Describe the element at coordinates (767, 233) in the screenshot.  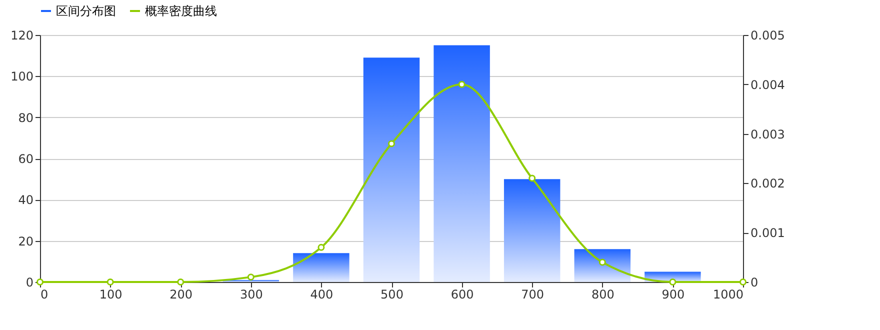
I see `y2-tick-label: 0.001` at that location.